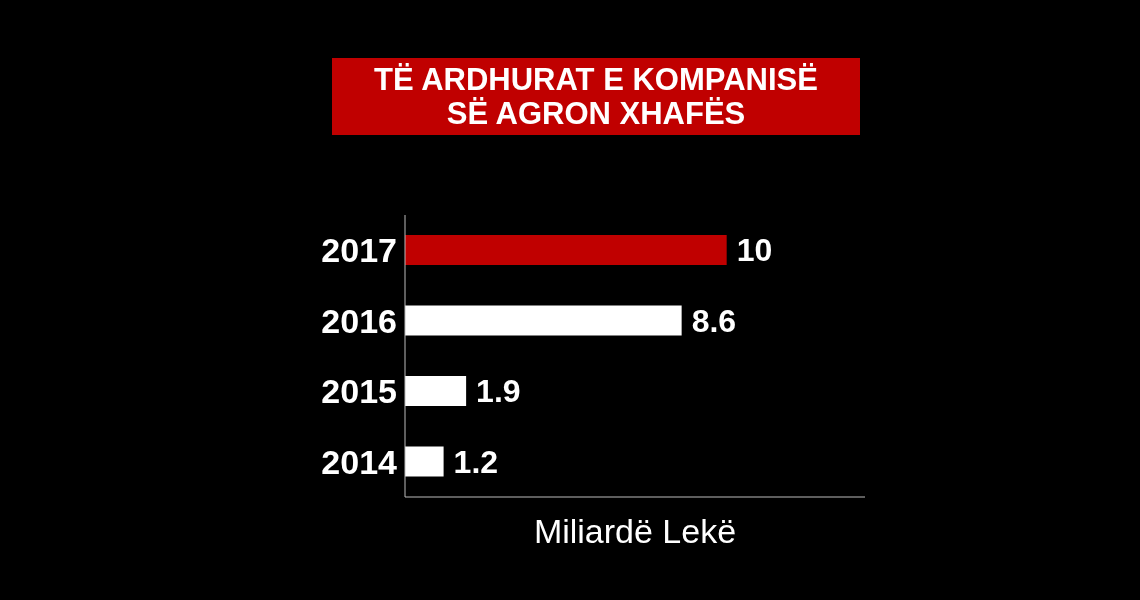  I want to click on y-tick-label: 2014, so click(359, 461).